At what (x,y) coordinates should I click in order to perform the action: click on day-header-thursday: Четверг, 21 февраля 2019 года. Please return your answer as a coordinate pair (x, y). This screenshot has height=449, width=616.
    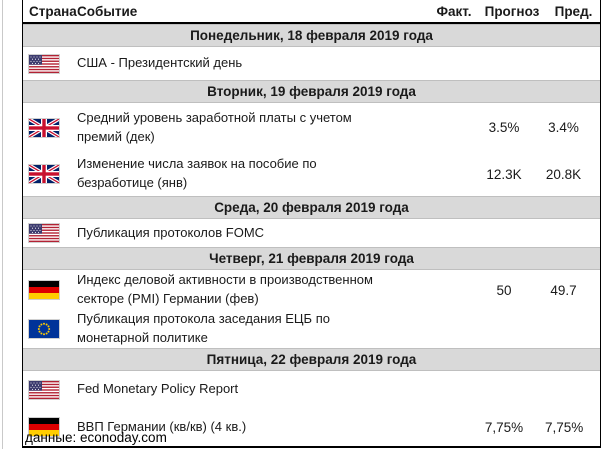
    Looking at the image, I should click on (311, 258).